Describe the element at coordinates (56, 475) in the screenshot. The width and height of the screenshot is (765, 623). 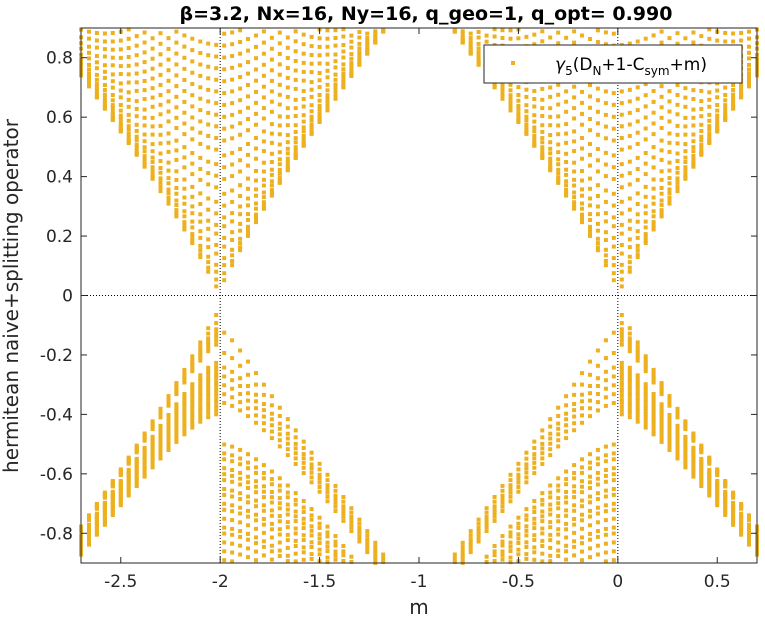
I see `y-tick-label: -0.6` at that location.